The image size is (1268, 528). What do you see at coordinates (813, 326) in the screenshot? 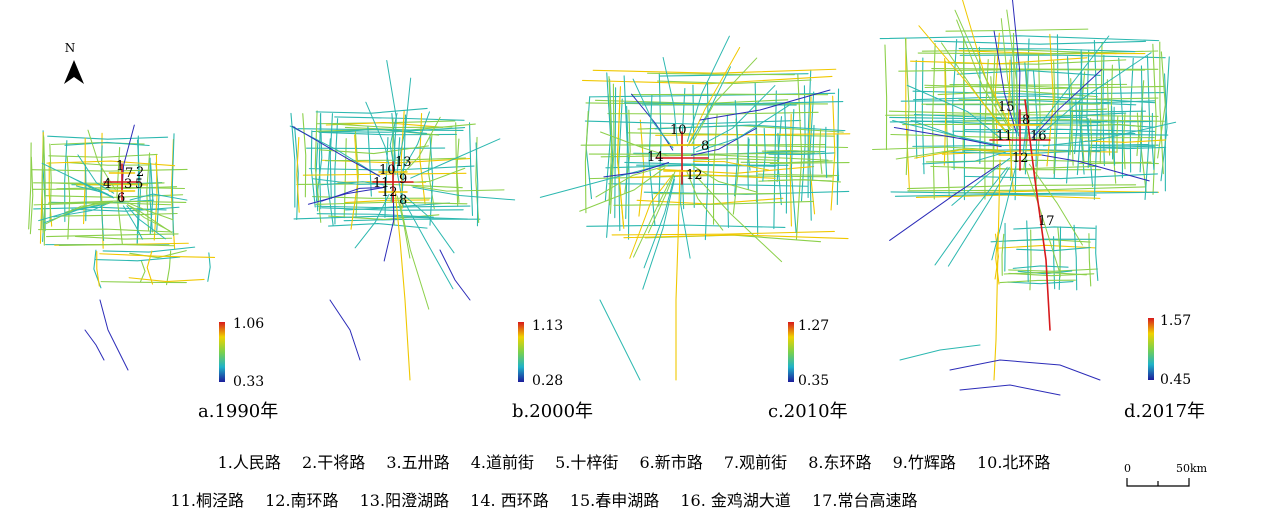
I see `legend-max: 1.27` at bounding box center [813, 326].